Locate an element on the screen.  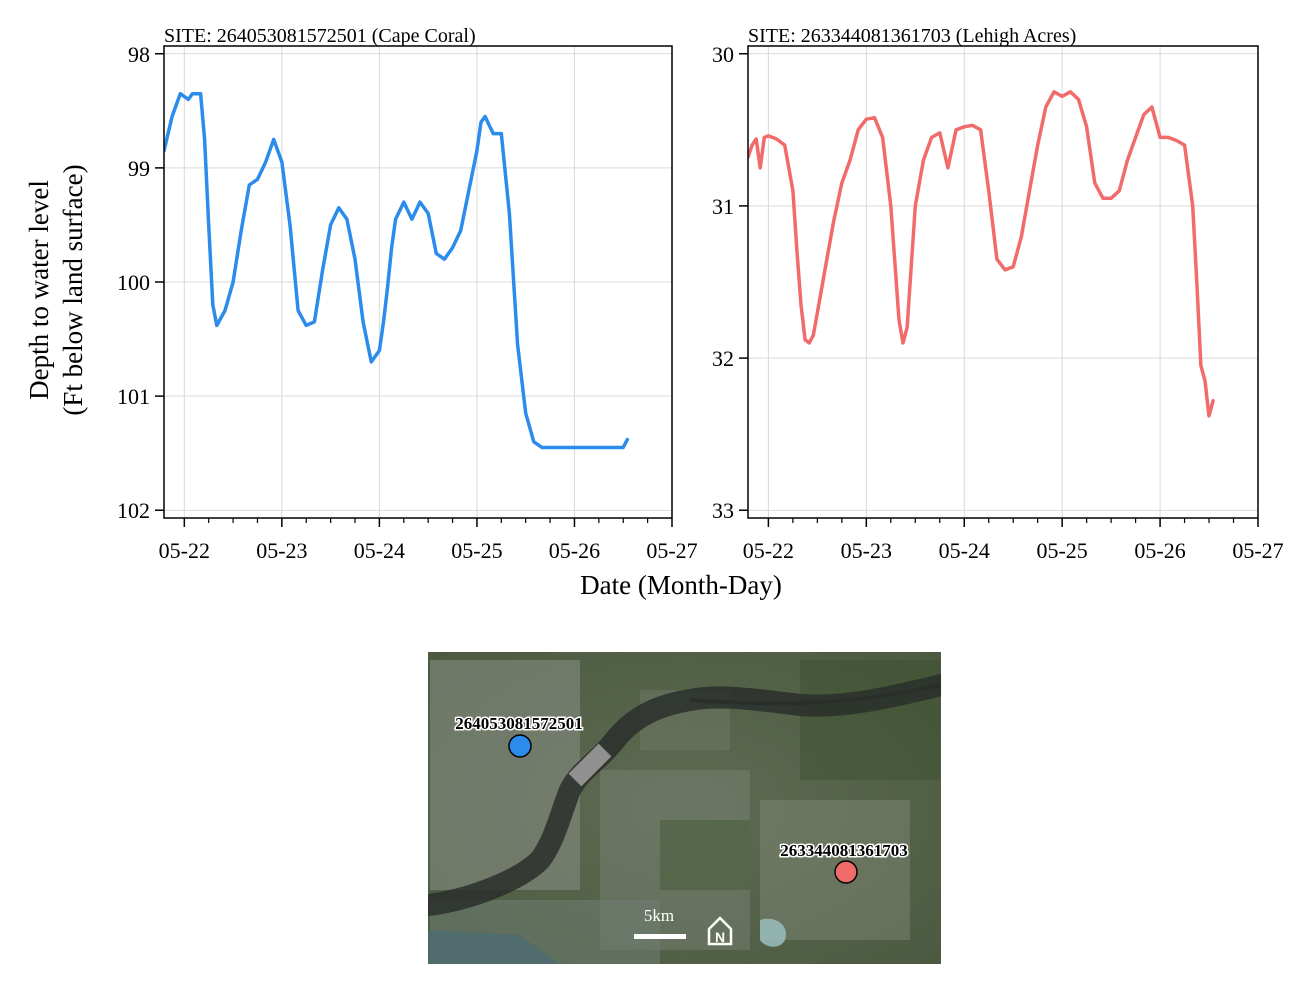
x-axis-lehigh-acres: 05-22 05-23 05-24 05-25 05-26 05-27 is located at coordinates (1013, 540).